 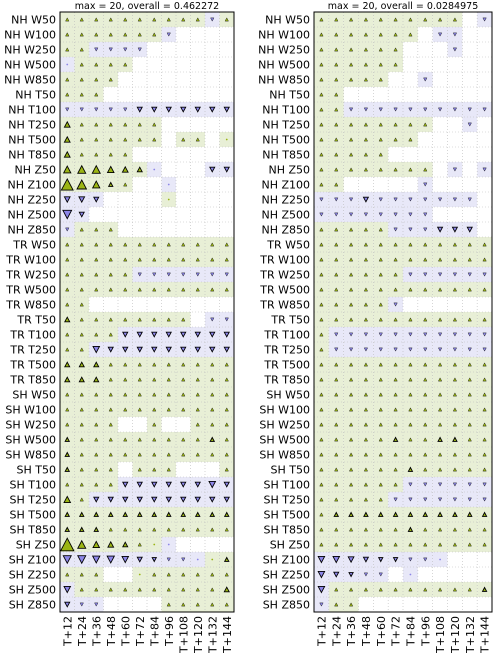 I want to click on column-label: T+84, so click(x=410, y=631).